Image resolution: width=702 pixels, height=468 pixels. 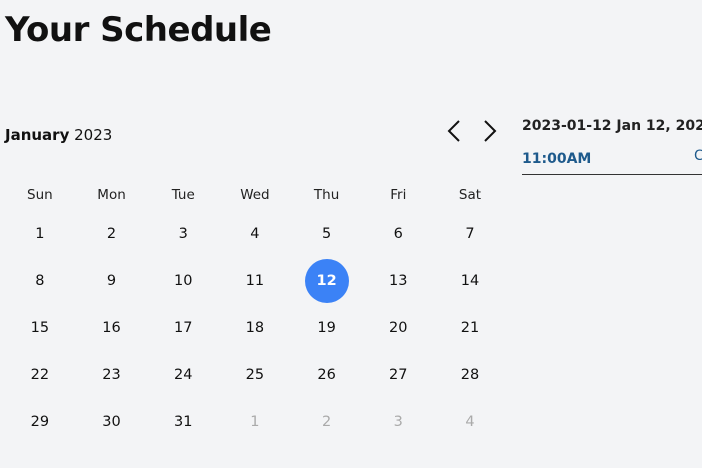 What do you see at coordinates (183, 327) in the screenshot?
I see `day-cell: 17` at bounding box center [183, 327].